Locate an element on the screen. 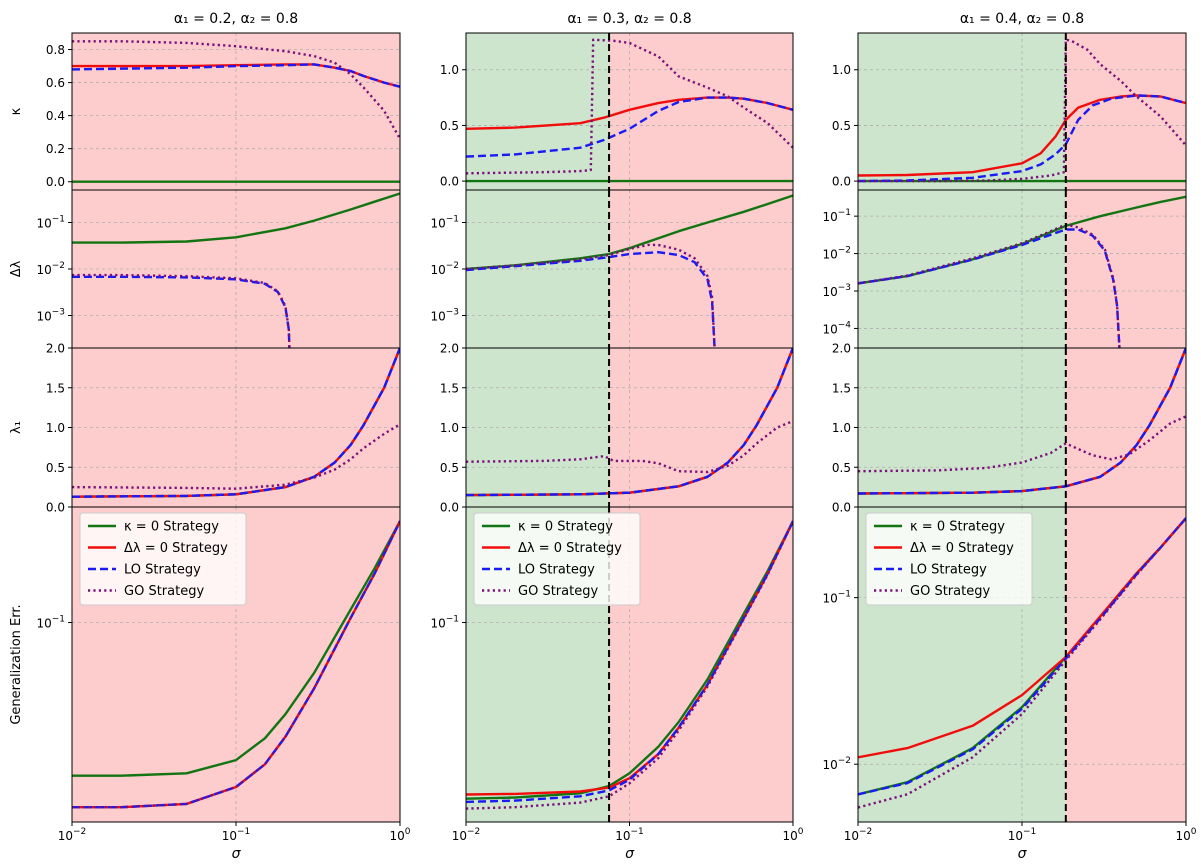 The width and height of the screenshot is (1201, 865). y-axis-label: Δλ is located at coordinates (16, 268).